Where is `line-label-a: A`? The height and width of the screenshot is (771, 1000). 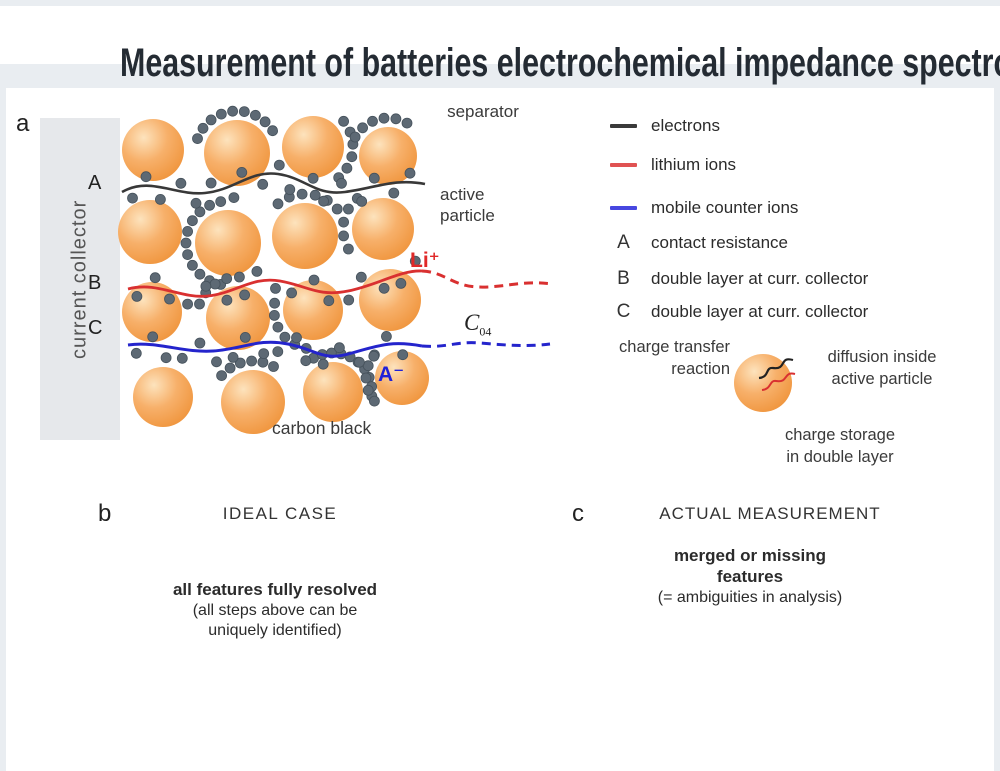 line-label-a: A is located at coordinates (95, 183).